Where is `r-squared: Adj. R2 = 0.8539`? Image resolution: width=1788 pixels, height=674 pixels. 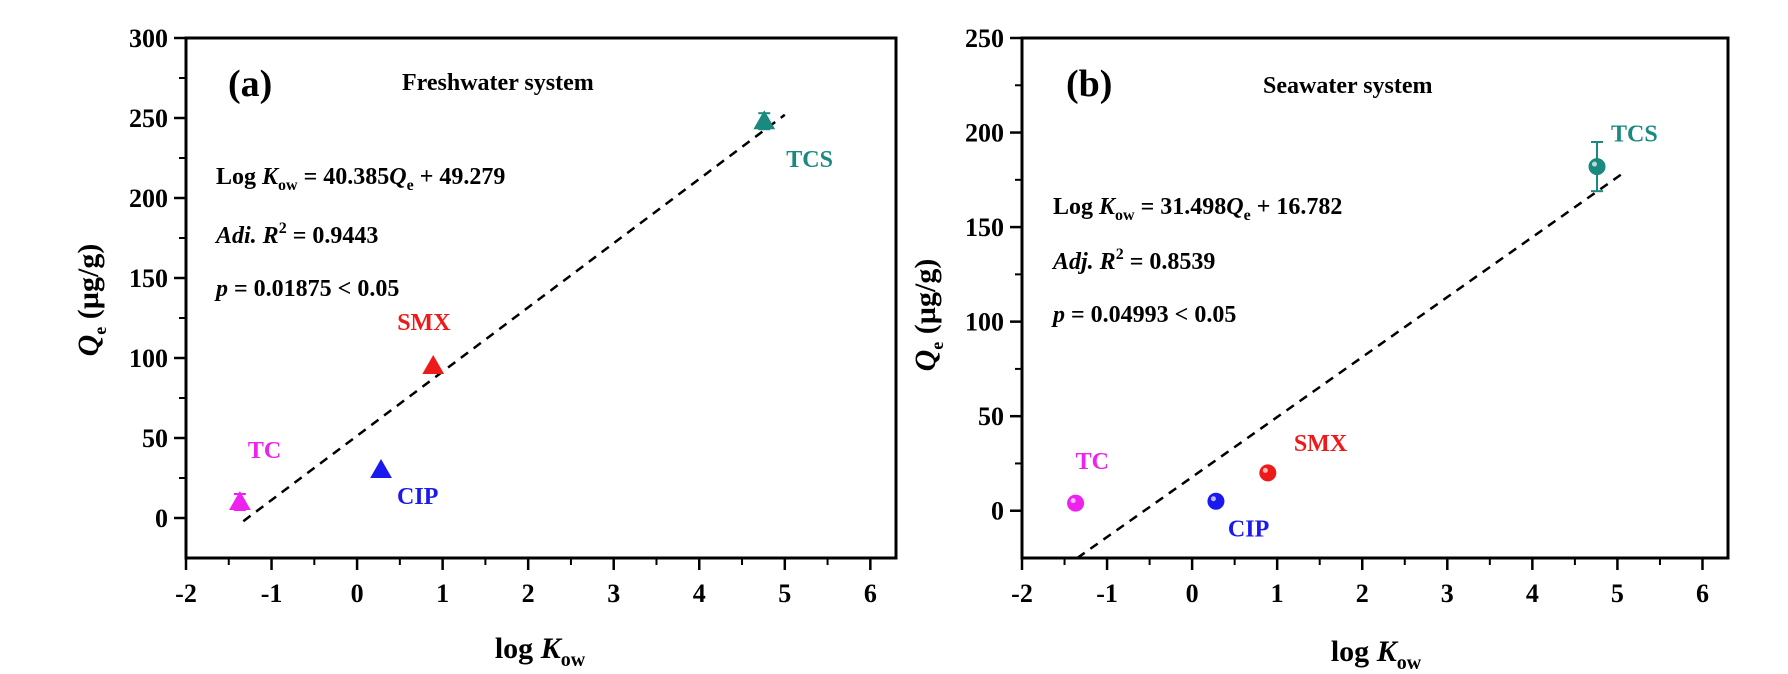
r-squared: Adj. R2 = 0.8539 is located at coordinates (1133, 260).